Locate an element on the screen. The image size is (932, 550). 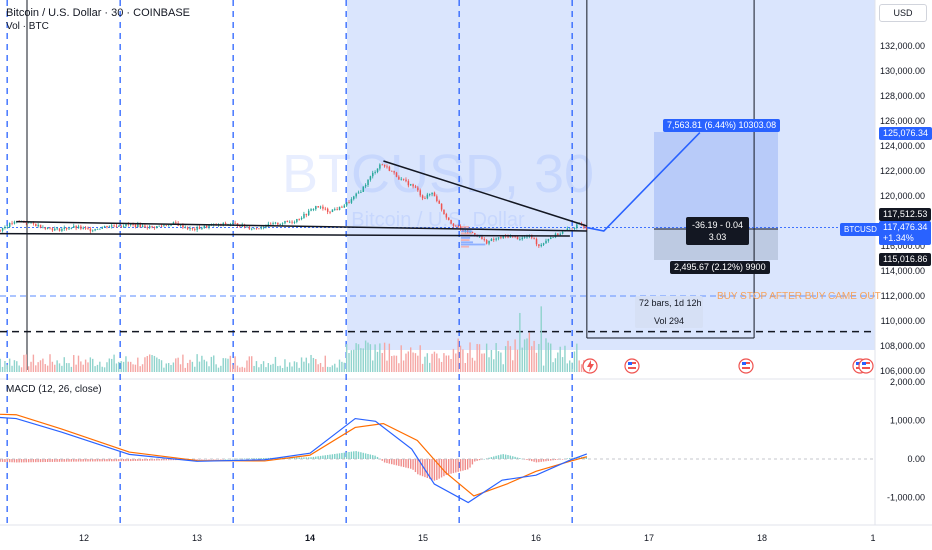
macd-indicator-label: MACD (12, 26, close) is located at coordinates (54, 389).